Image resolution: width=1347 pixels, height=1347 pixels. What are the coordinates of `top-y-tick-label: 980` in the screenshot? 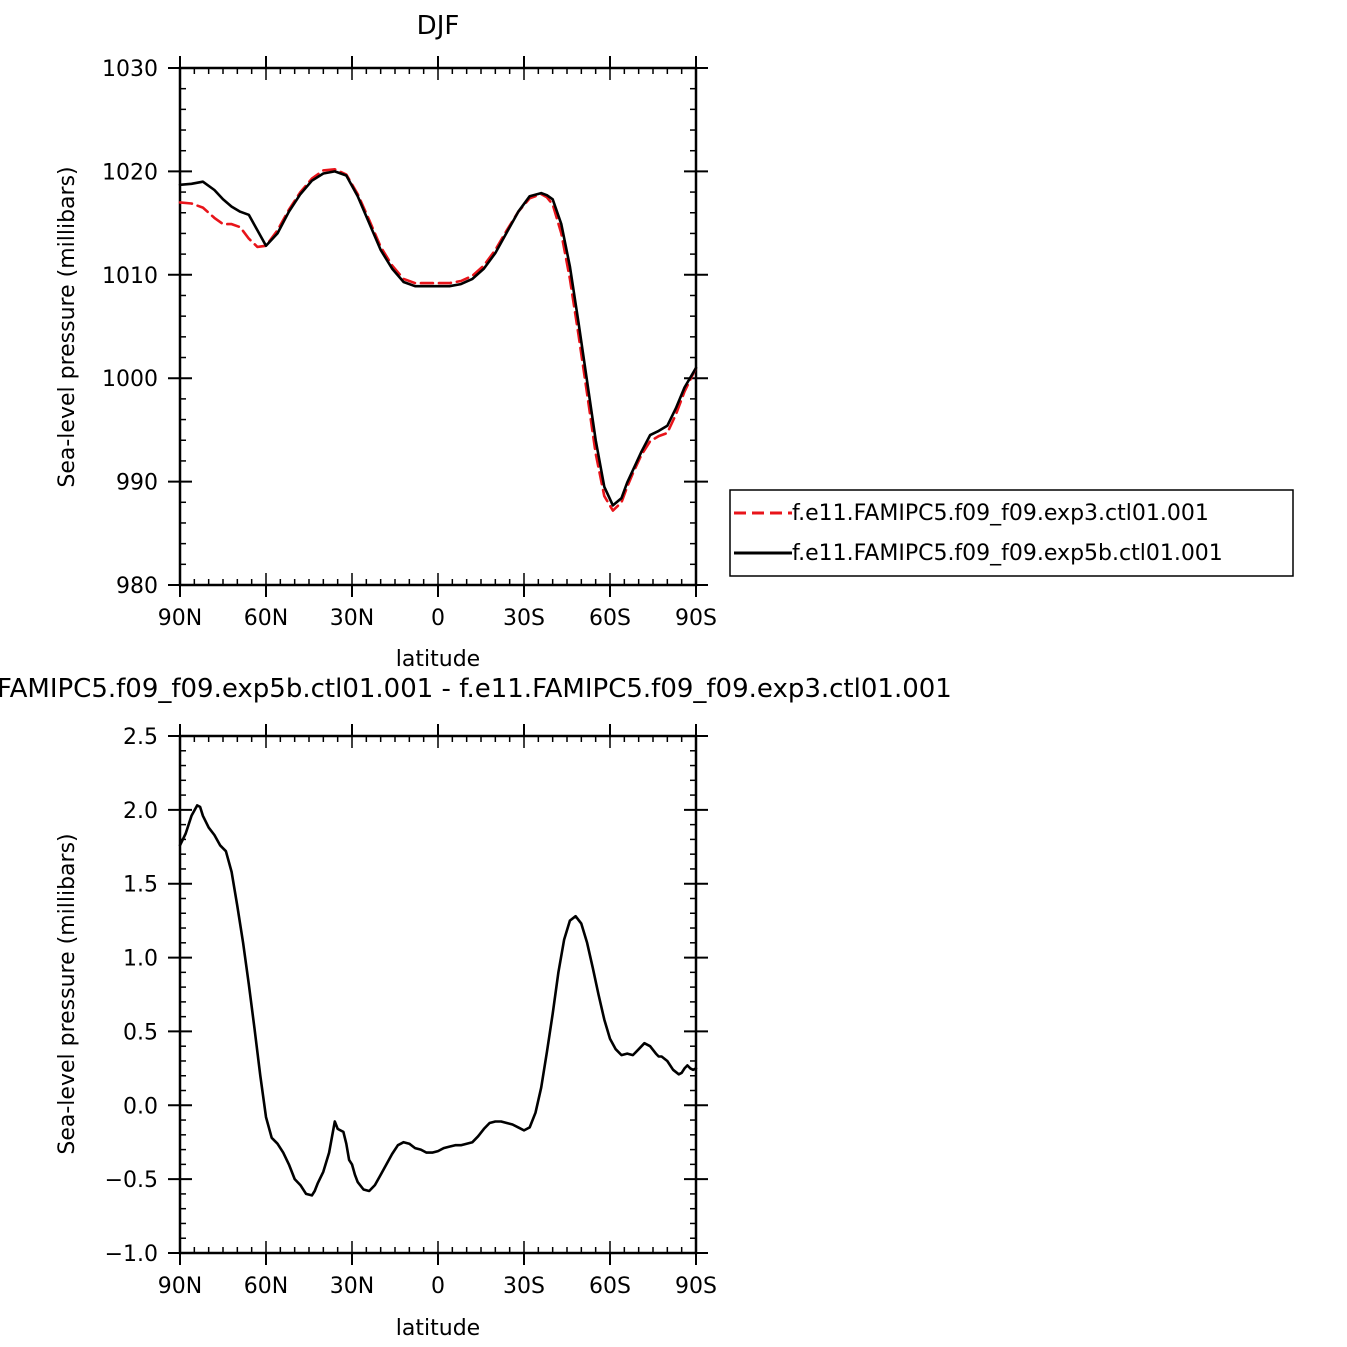 It's located at (137, 586).